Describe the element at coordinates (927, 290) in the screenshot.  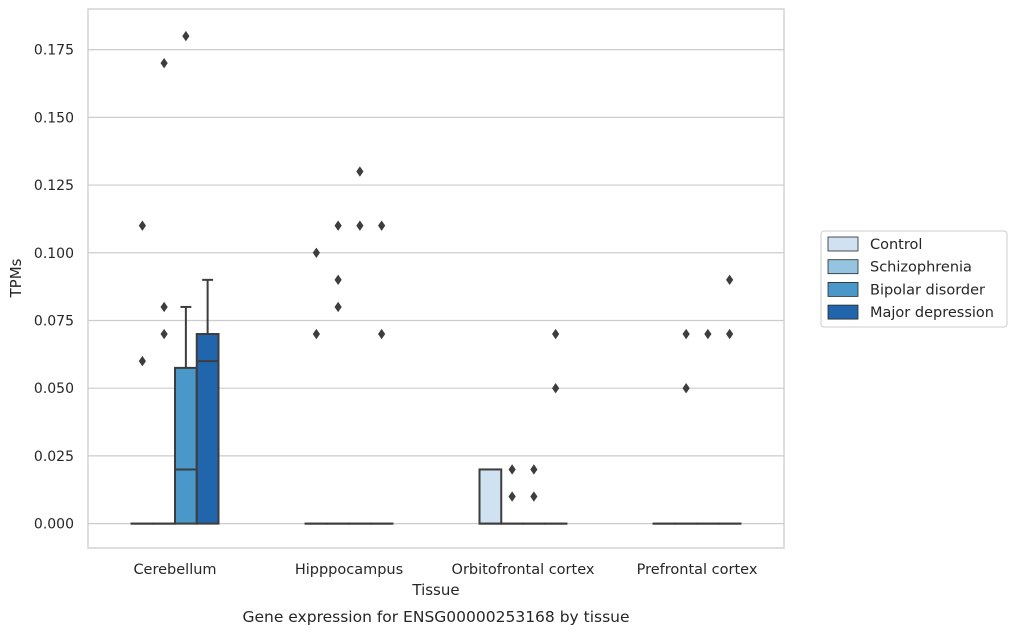
I see `legend-label: Bipolar disorder` at that location.